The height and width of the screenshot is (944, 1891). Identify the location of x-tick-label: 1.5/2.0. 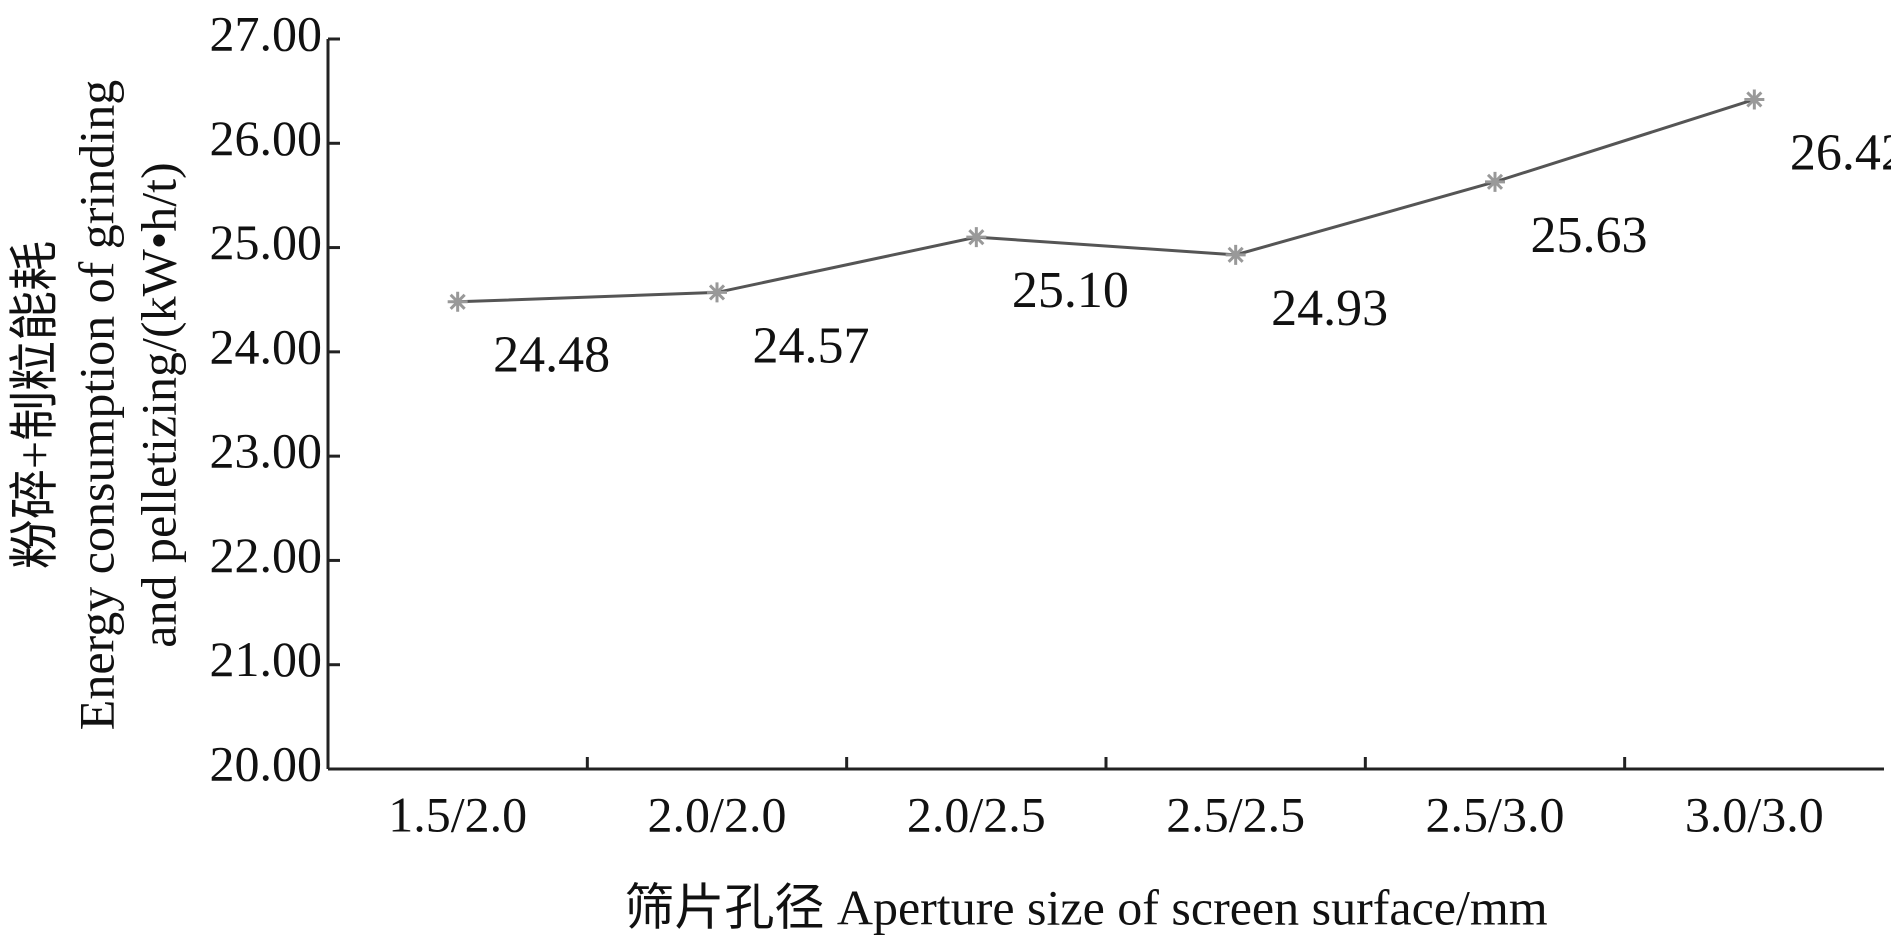
(457, 814).